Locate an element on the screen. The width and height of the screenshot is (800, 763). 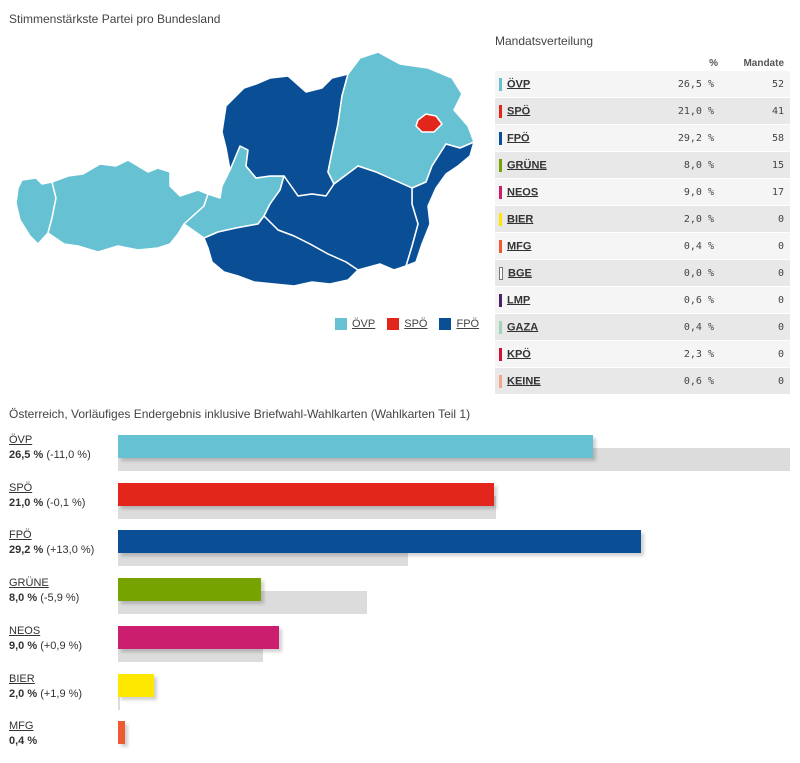
bar-diff-label: (-11,0 %) is located at coordinates (68, 455).